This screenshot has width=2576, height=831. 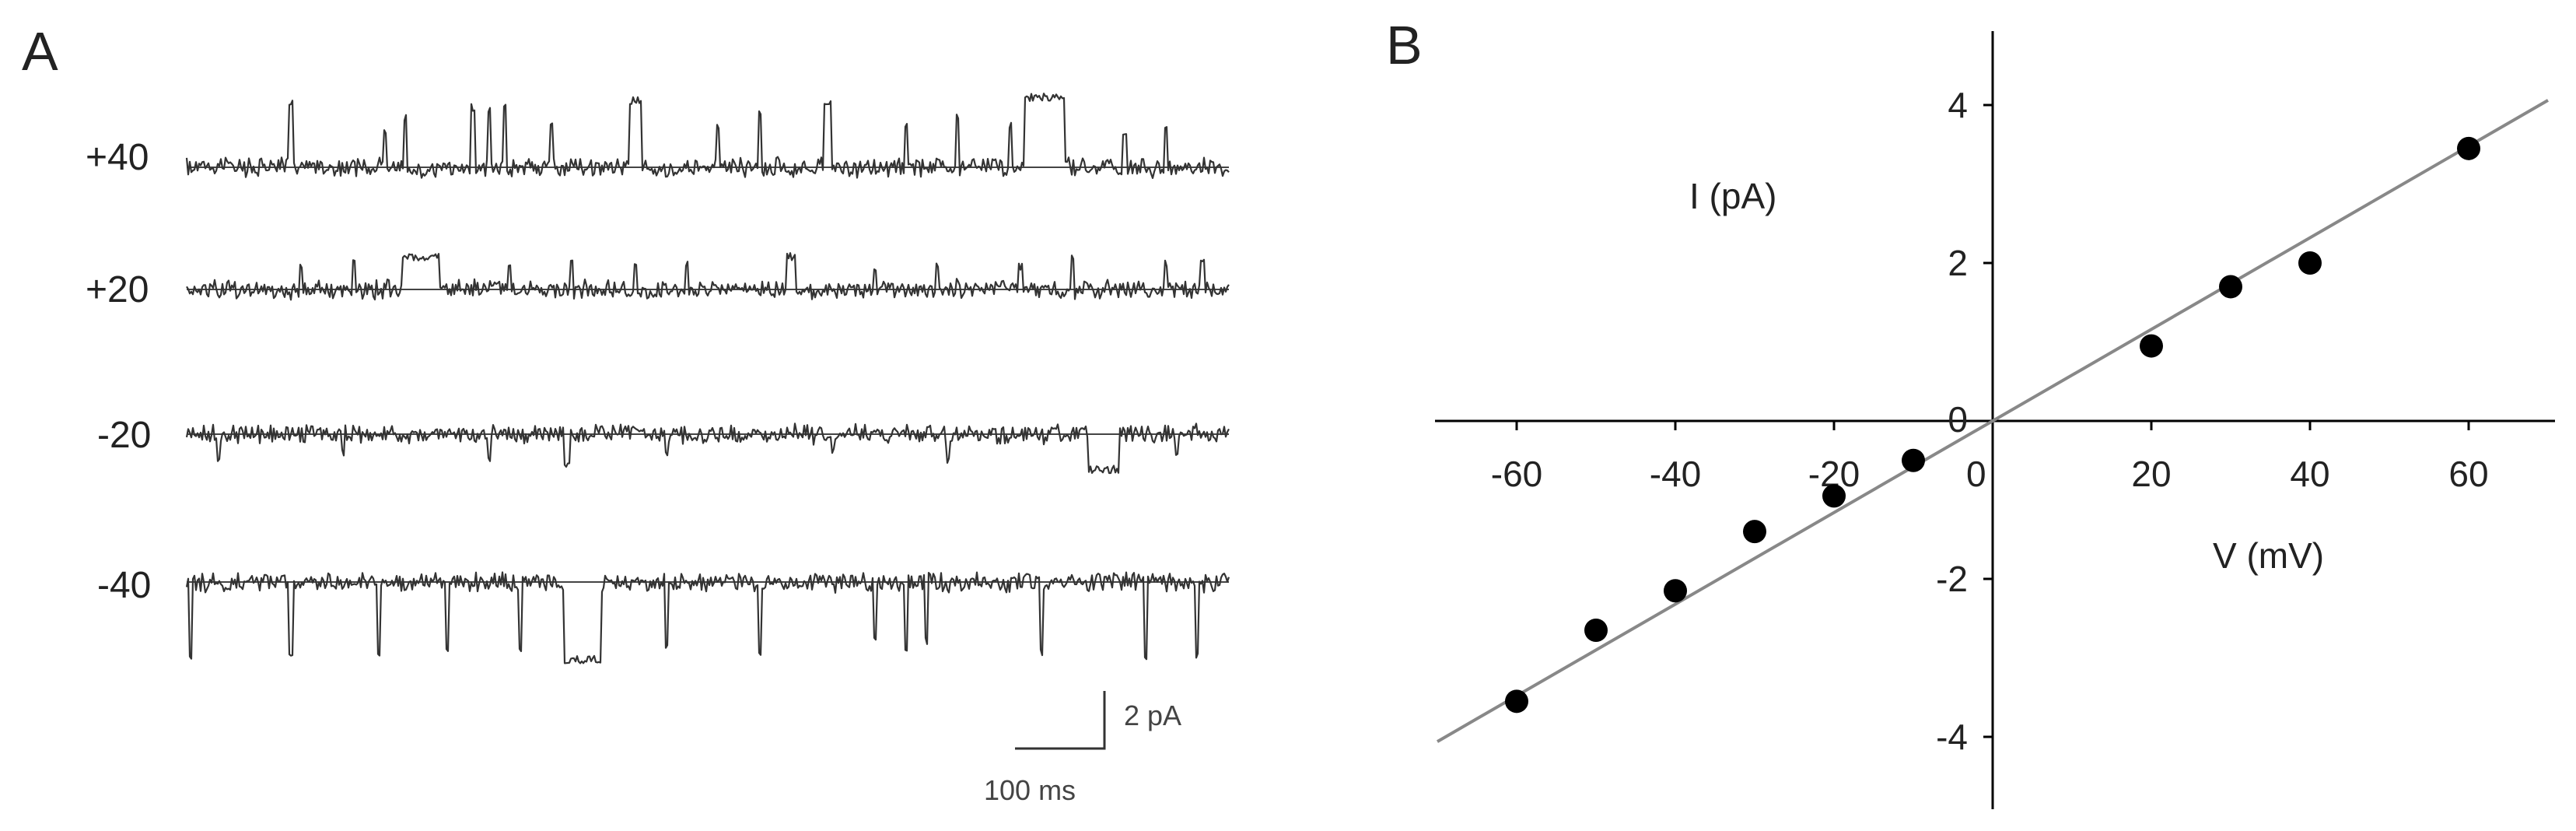 I want to click on trace-label-minus40: -40, so click(x=124, y=585).